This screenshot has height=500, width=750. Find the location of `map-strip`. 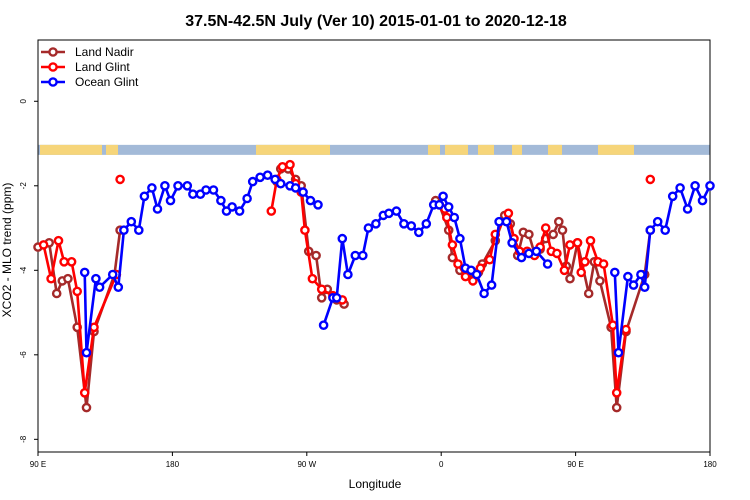

map-strip is located at coordinates (374, 149).